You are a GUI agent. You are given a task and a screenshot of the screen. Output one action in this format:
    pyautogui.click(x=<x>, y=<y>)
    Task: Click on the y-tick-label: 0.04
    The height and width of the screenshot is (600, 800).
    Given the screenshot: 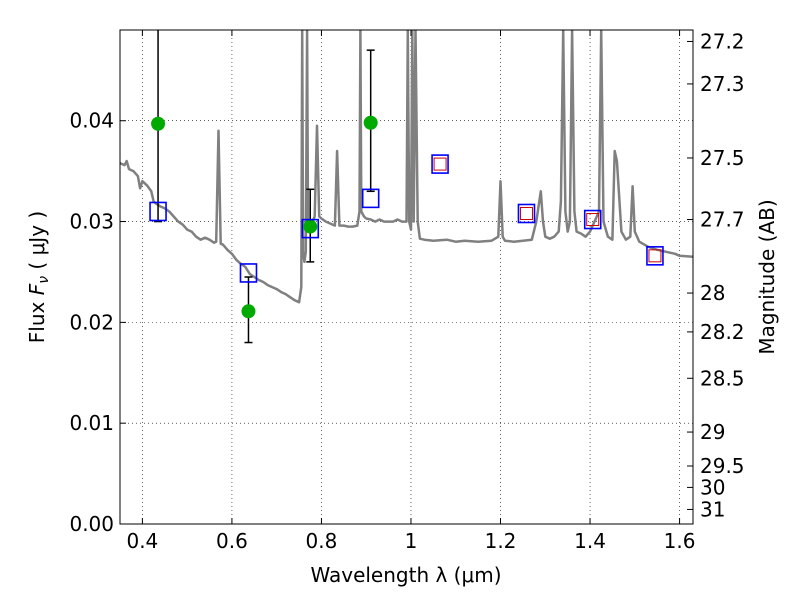 What is the action you would take?
    pyautogui.click(x=91, y=121)
    